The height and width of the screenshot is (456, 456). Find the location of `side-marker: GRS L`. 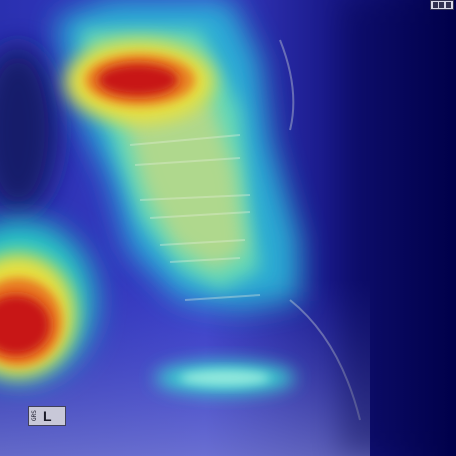

side-marker: GRS L is located at coordinates (47, 416).